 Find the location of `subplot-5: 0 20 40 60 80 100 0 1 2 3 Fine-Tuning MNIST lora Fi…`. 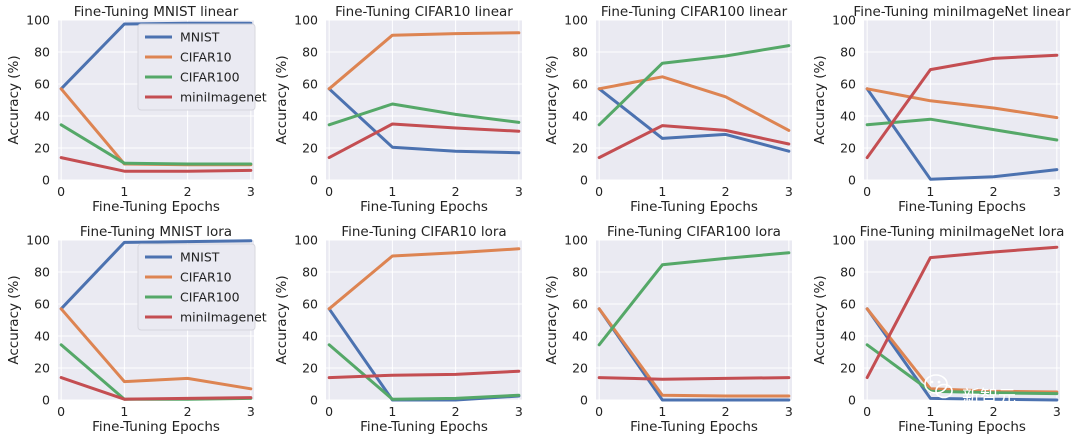

subplot-5: 0 20 40 60 80 100 0 1 2 3 Fine-Tuning MNIST lora Fi… is located at coordinates (136, 329).